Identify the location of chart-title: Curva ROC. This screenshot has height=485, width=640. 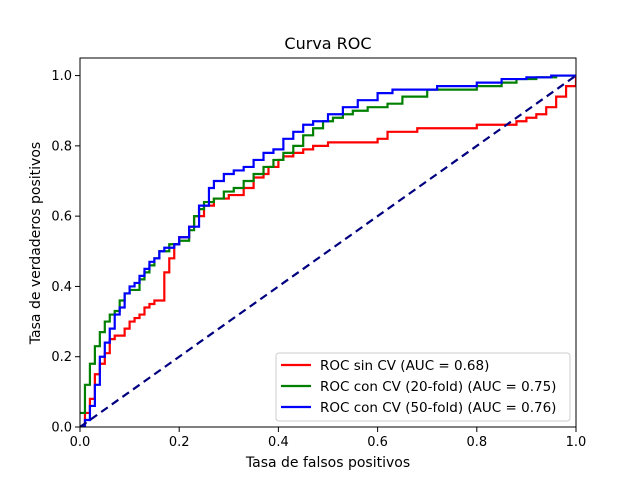
(327, 43).